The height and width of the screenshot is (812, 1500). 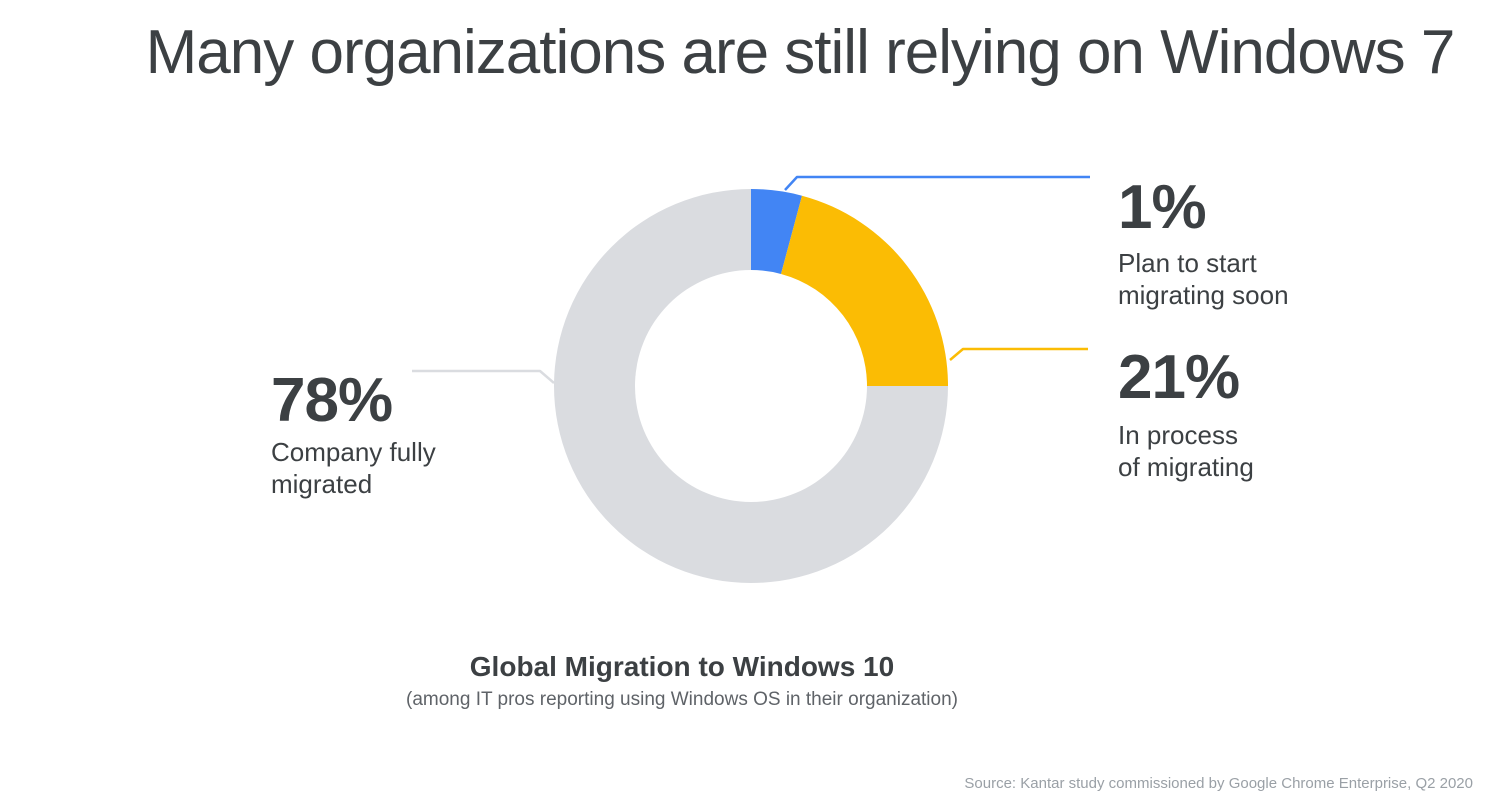 I want to click on description-line: of migrating, so click(x=1186, y=467).